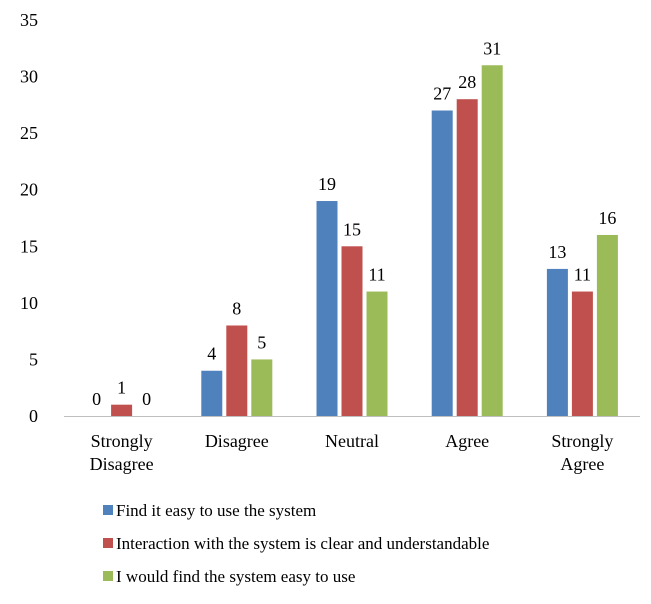  Describe the element at coordinates (582, 353) in the screenshot. I see `bar-series2-cat5` at that location.